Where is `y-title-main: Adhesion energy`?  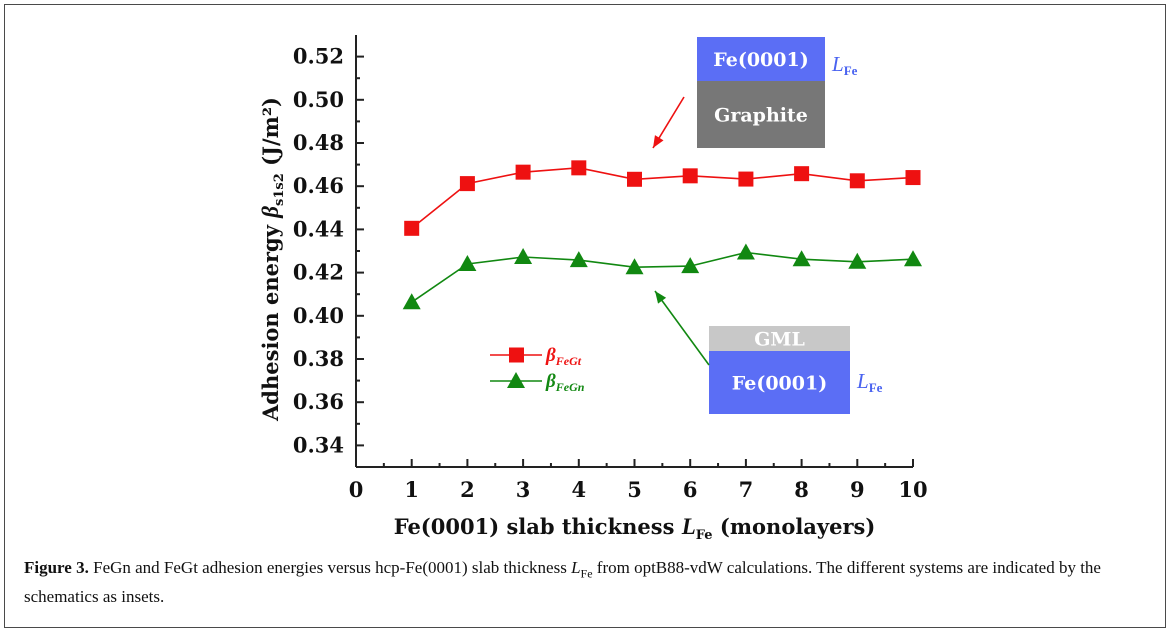
y-title-main: Adhesion energy is located at coordinates (270, 320).